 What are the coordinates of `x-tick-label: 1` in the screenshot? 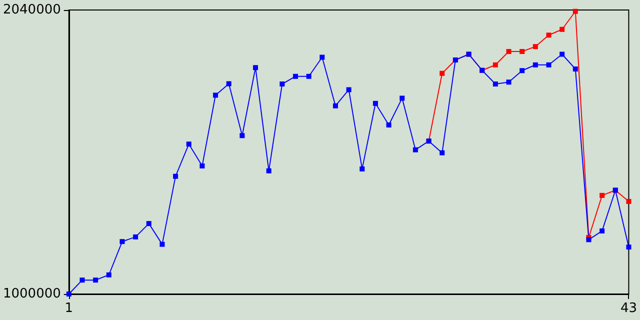 It's located at (69, 308).